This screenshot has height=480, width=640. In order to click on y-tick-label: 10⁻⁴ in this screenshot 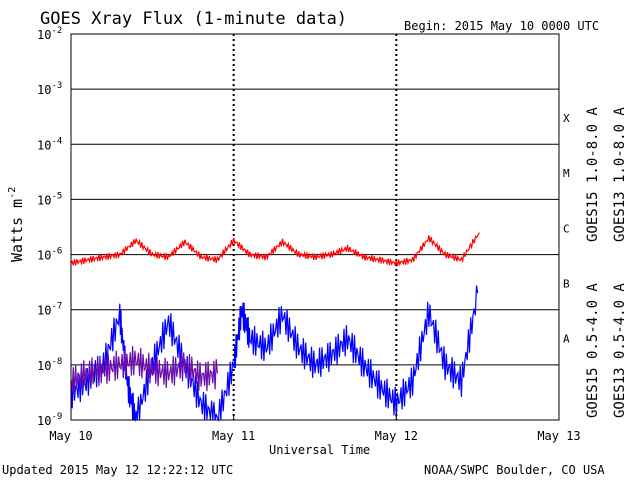, I will do `click(49, 144)`.